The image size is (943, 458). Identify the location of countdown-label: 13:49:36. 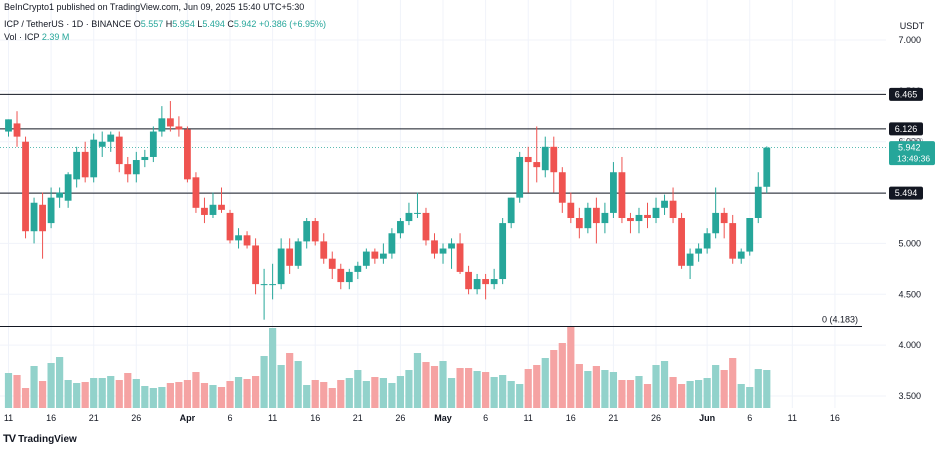
(913, 159).